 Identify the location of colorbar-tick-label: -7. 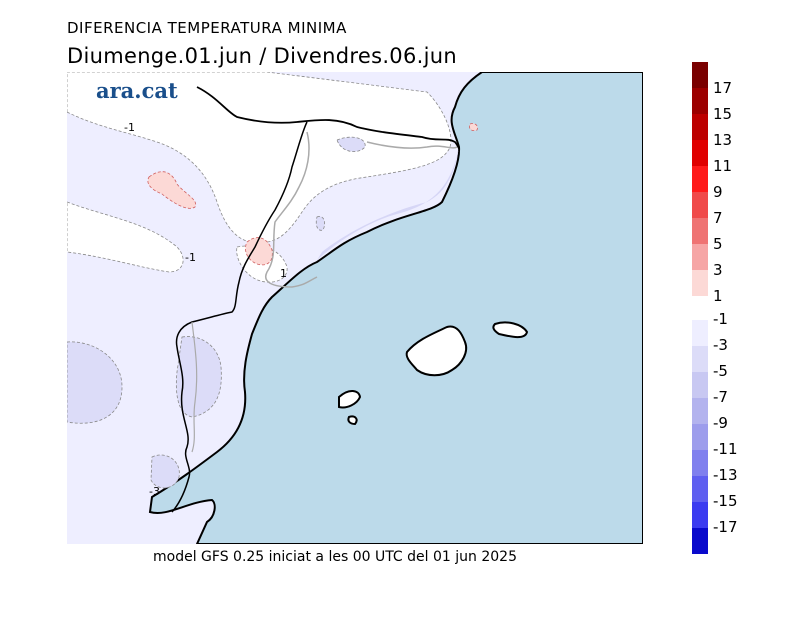
(720, 397).